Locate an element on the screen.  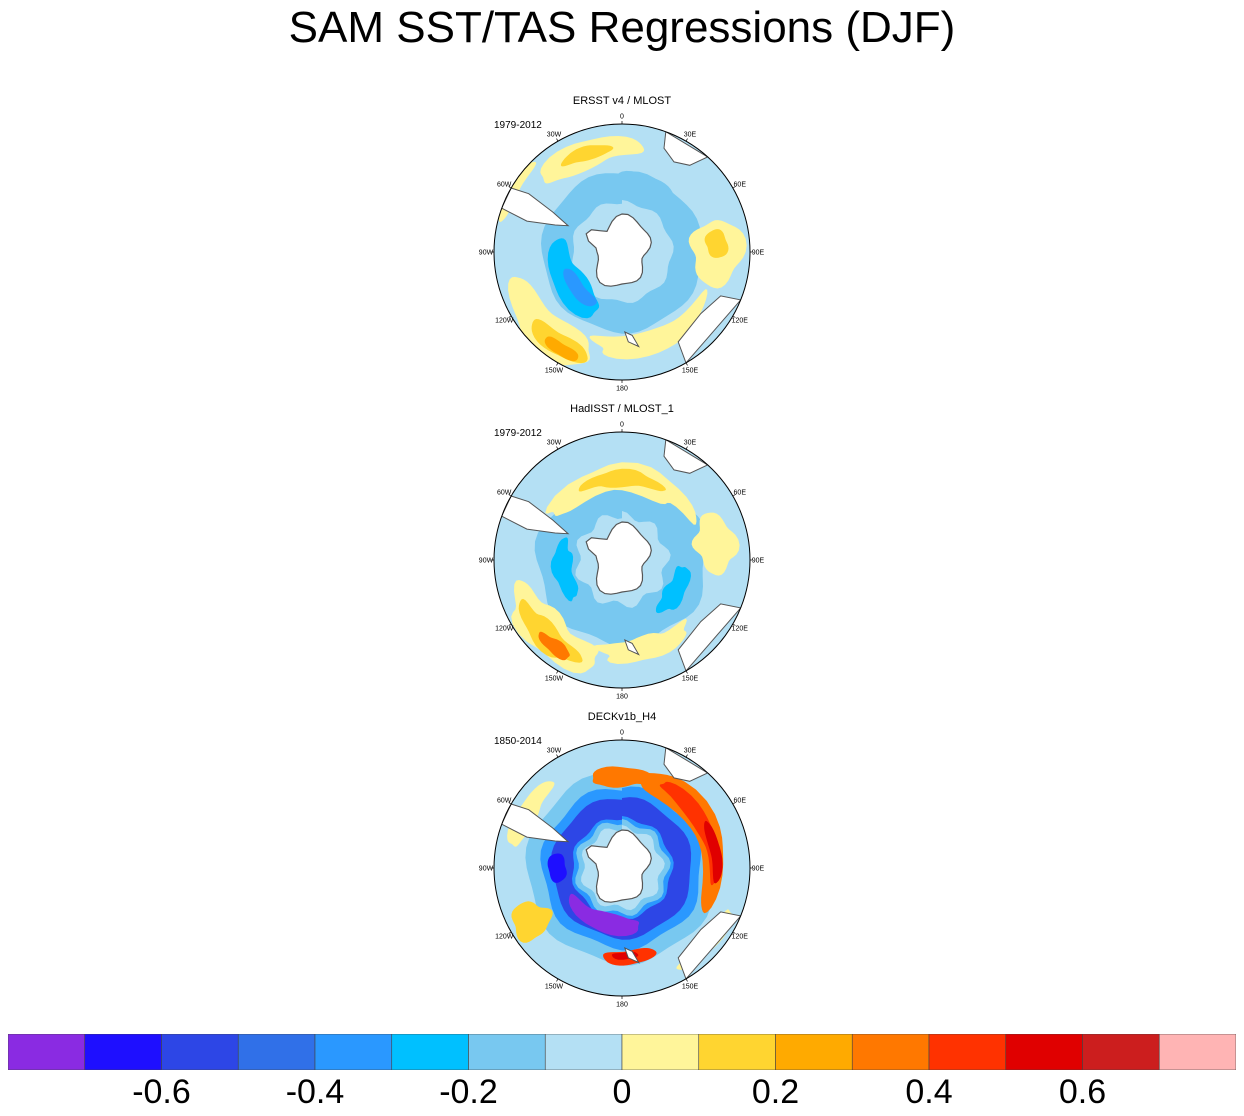
colorbar is located at coordinates (622, 1052).